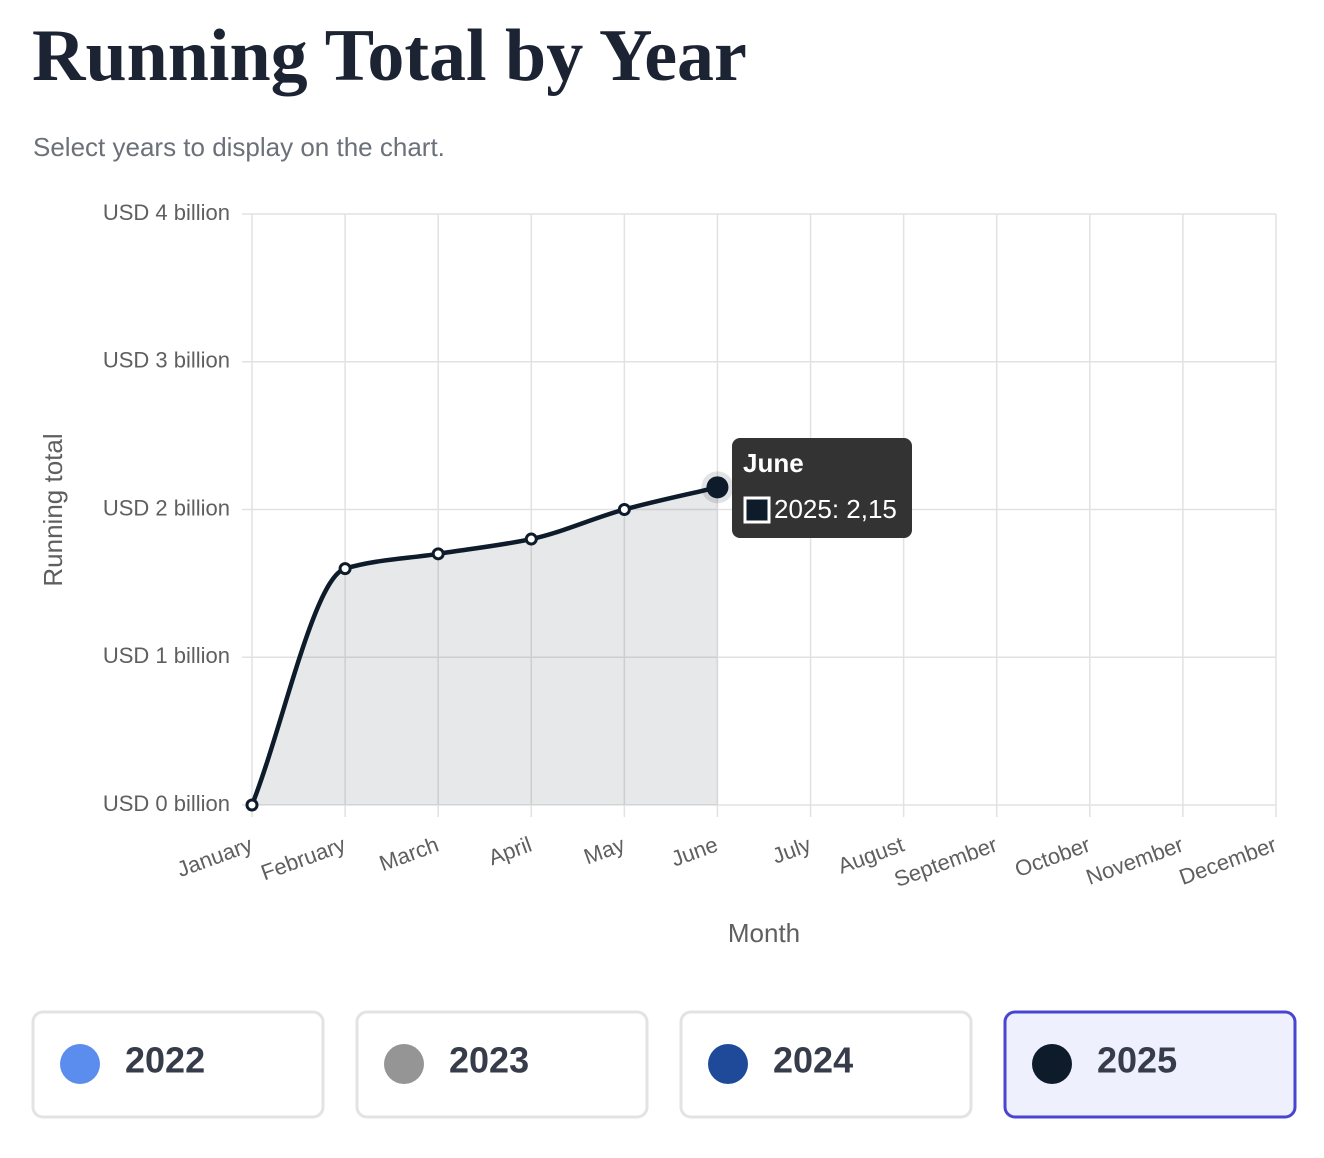 This screenshot has width=1324, height=1158. What do you see at coordinates (166, 360) in the screenshot?
I see `y-tick-label: USD 3 billion` at bounding box center [166, 360].